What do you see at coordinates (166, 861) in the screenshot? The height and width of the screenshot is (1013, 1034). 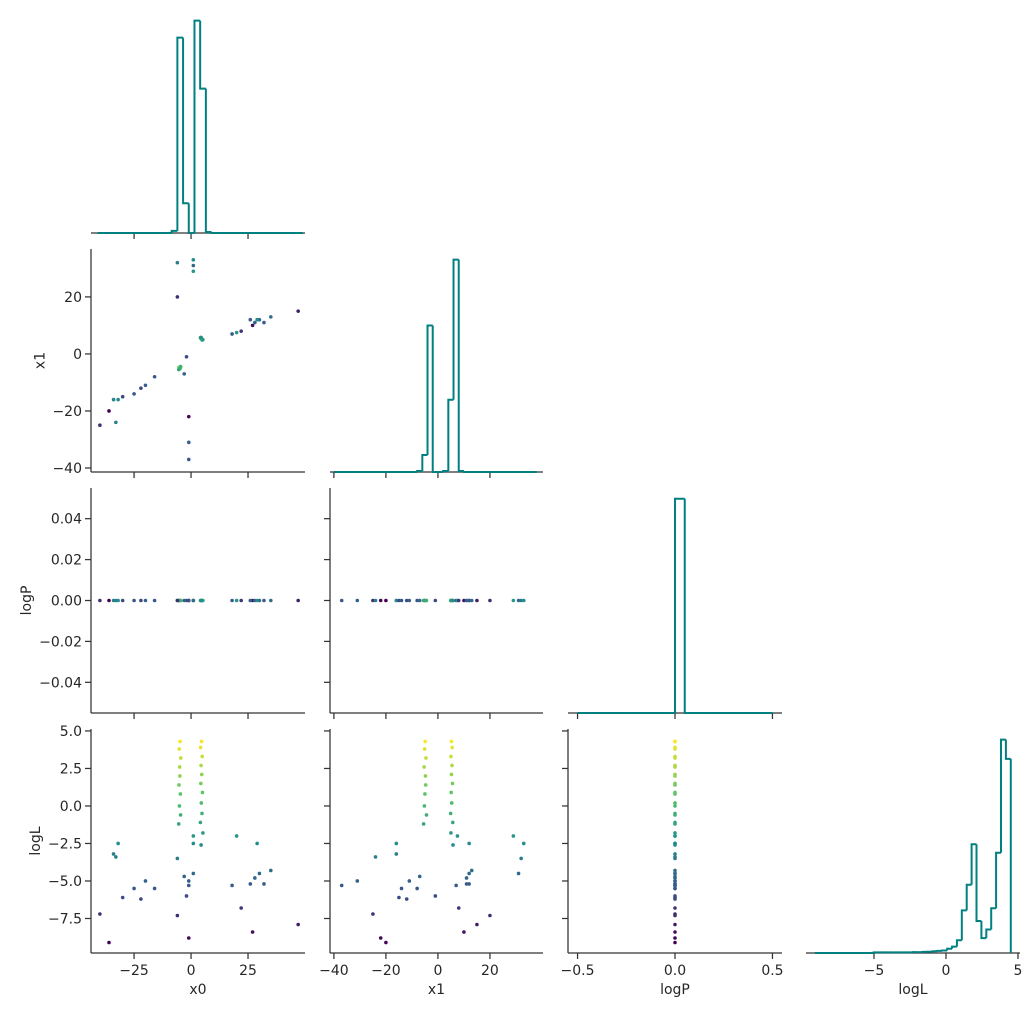 I see `panel: −25 0 25 5.0 2.5 0.0 −2.5 −5.0 −7.5 x0 logL` at bounding box center [166, 861].